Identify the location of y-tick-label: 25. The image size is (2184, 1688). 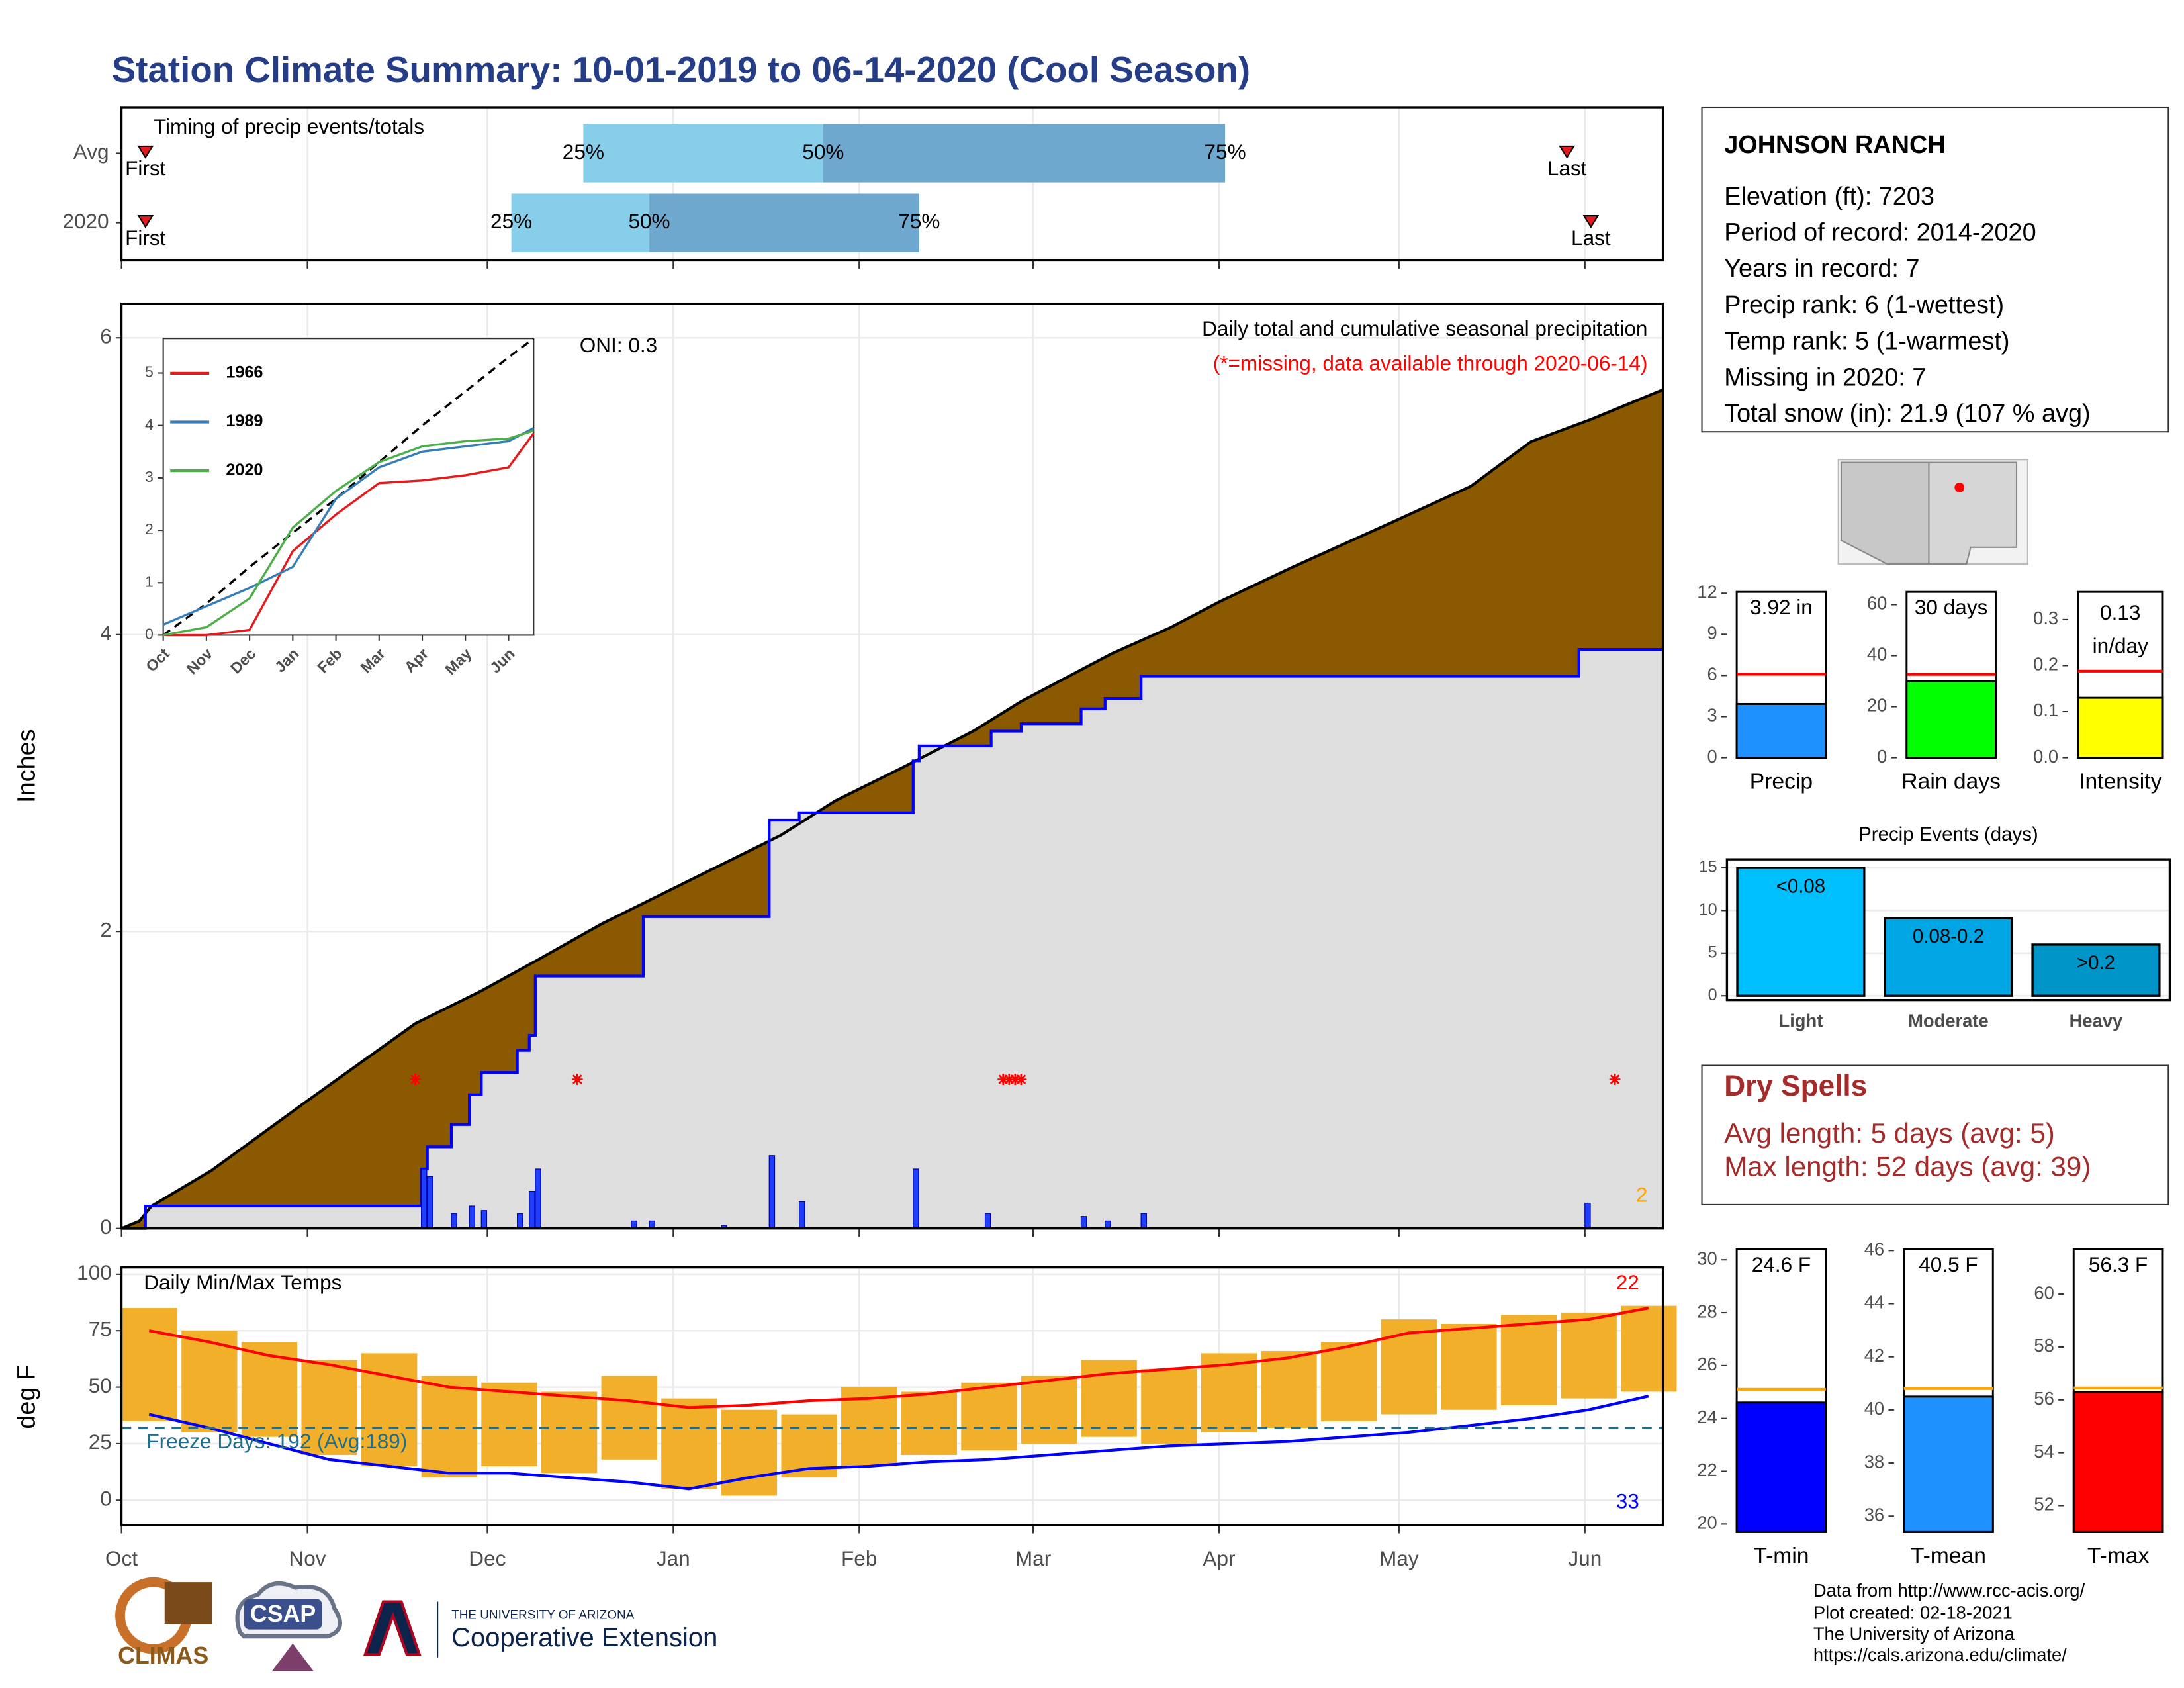
(100, 1442).